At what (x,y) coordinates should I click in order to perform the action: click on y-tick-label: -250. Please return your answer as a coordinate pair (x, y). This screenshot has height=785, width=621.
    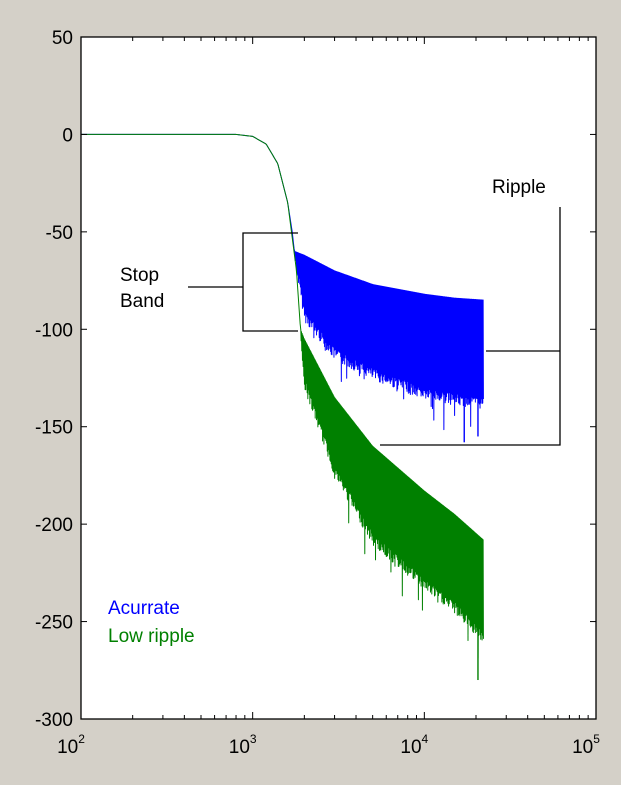
    Looking at the image, I should click on (54, 623).